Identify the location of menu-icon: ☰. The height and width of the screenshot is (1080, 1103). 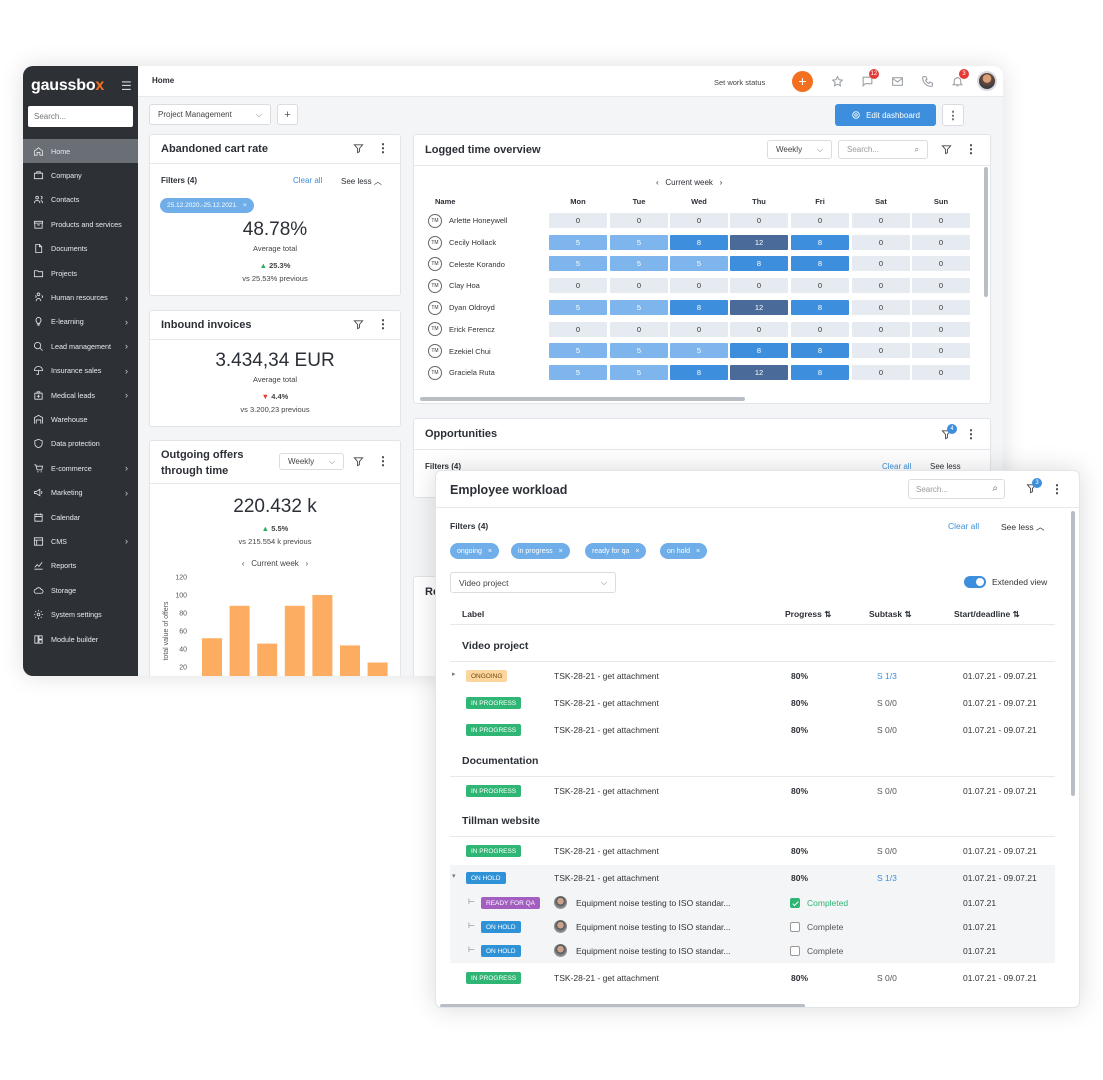
(126, 86).